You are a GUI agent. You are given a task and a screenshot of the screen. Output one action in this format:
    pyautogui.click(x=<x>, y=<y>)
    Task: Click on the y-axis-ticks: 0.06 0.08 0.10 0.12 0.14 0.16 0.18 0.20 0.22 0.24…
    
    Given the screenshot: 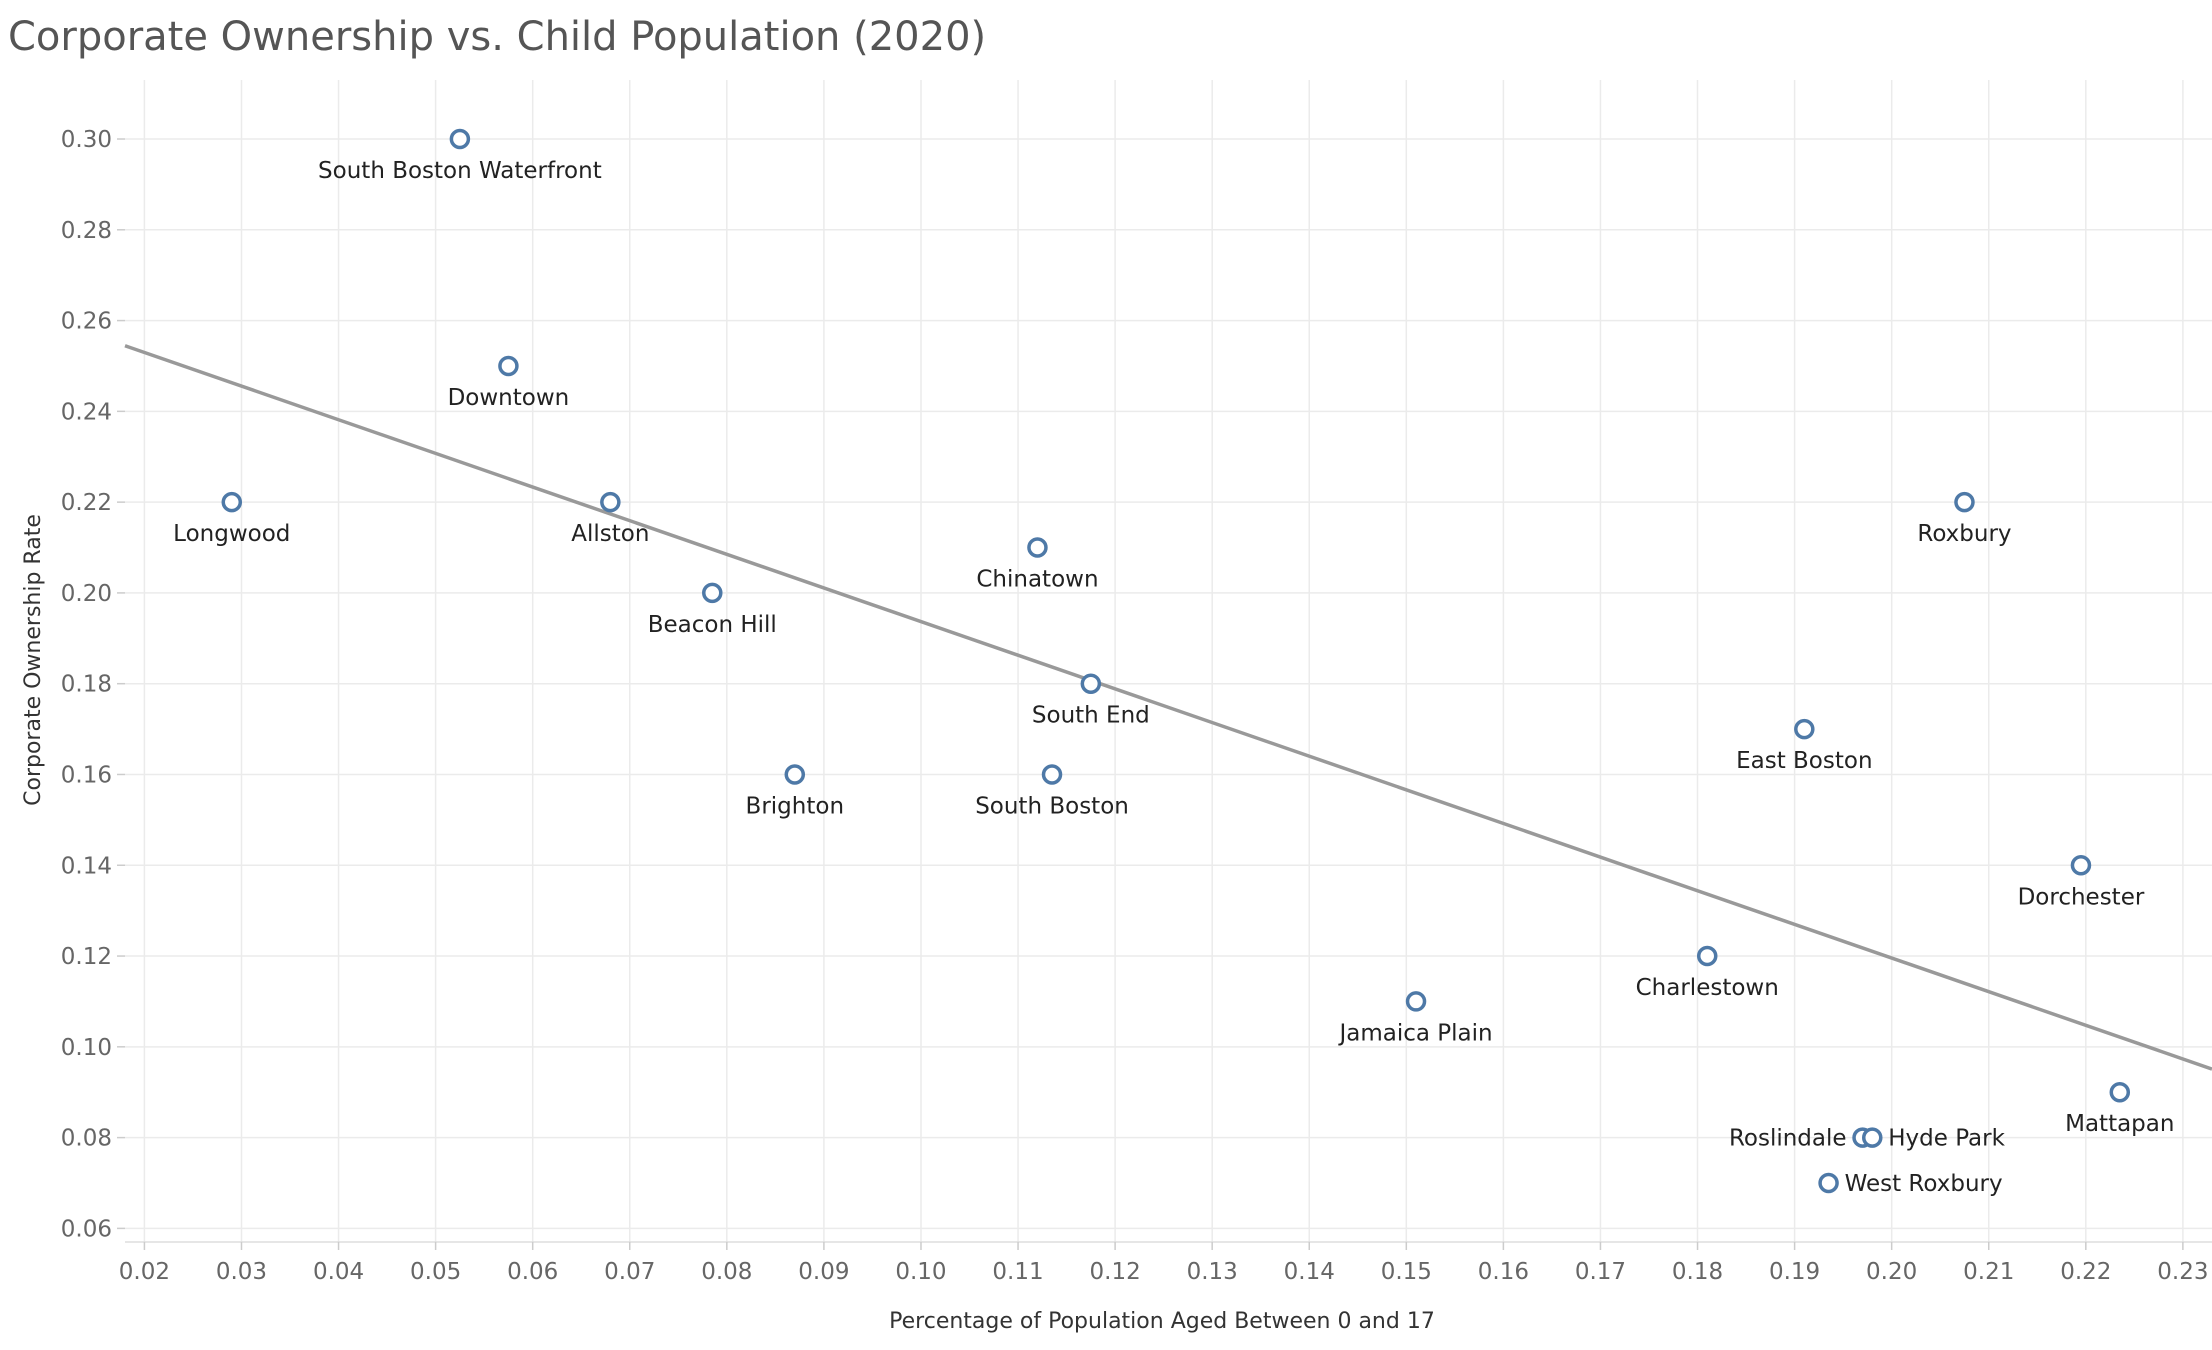 What is the action you would take?
    pyautogui.click(x=93, y=684)
    